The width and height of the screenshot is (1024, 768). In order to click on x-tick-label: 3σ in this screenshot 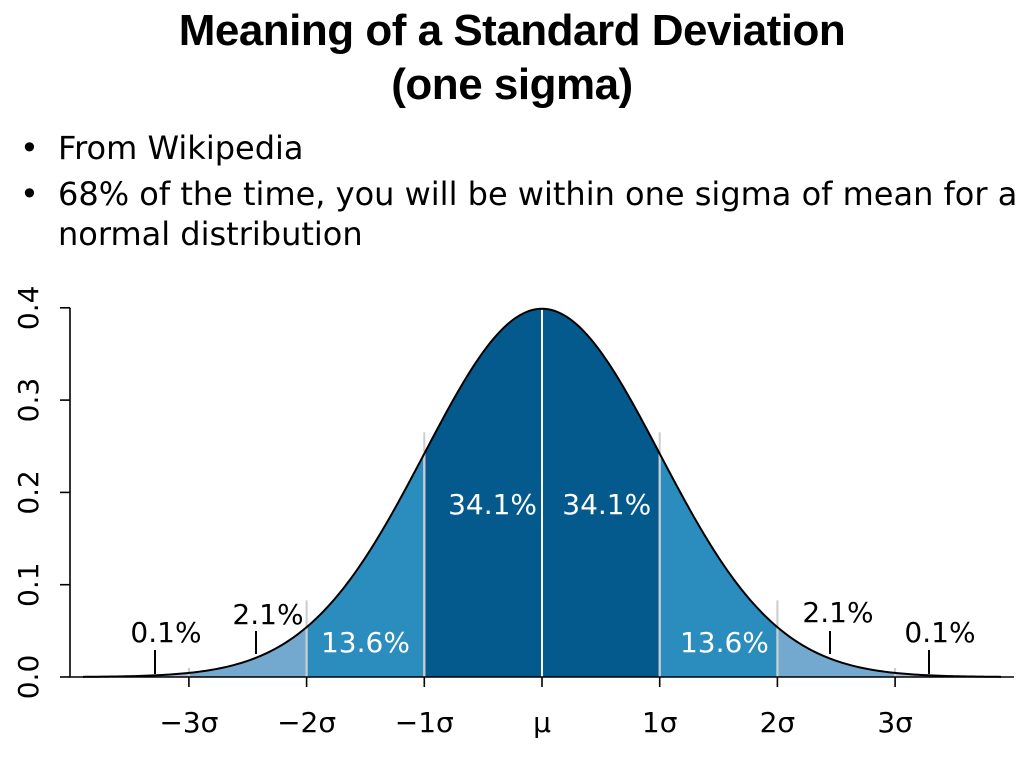, I will do `click(895, 722)`.